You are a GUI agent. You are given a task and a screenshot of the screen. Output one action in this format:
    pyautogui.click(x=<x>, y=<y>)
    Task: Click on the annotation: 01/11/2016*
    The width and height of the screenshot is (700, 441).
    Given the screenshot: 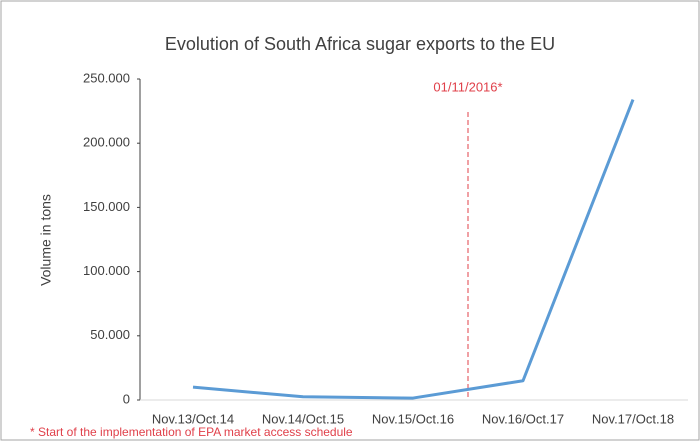 What is the action you would take?
    pyautogui.click(x=467, y=86)
    